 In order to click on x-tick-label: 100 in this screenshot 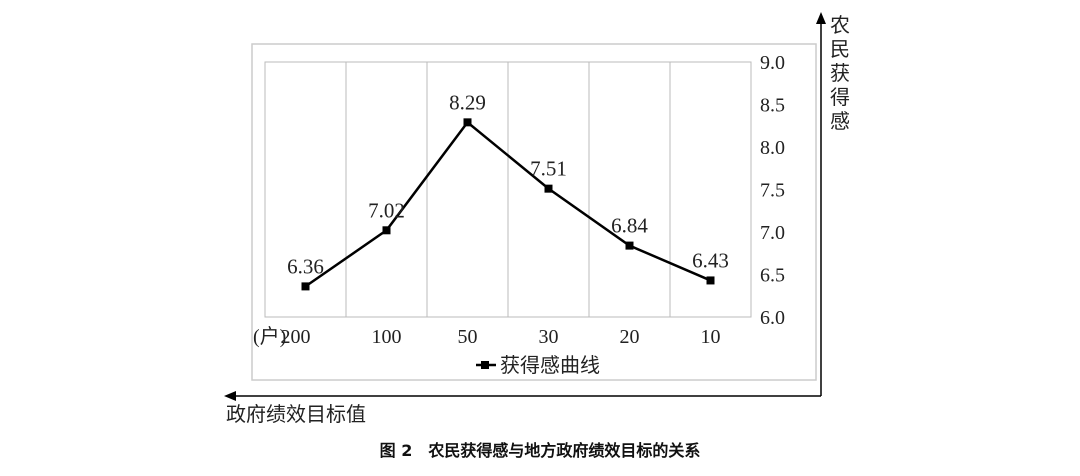, I will do `click(387, 337)`.